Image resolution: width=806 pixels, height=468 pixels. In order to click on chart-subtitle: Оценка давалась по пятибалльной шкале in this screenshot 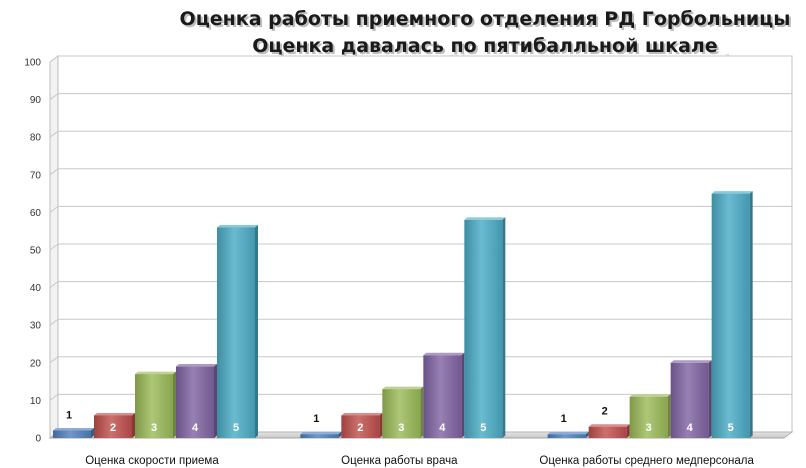, I will do `click(484, 46)`.